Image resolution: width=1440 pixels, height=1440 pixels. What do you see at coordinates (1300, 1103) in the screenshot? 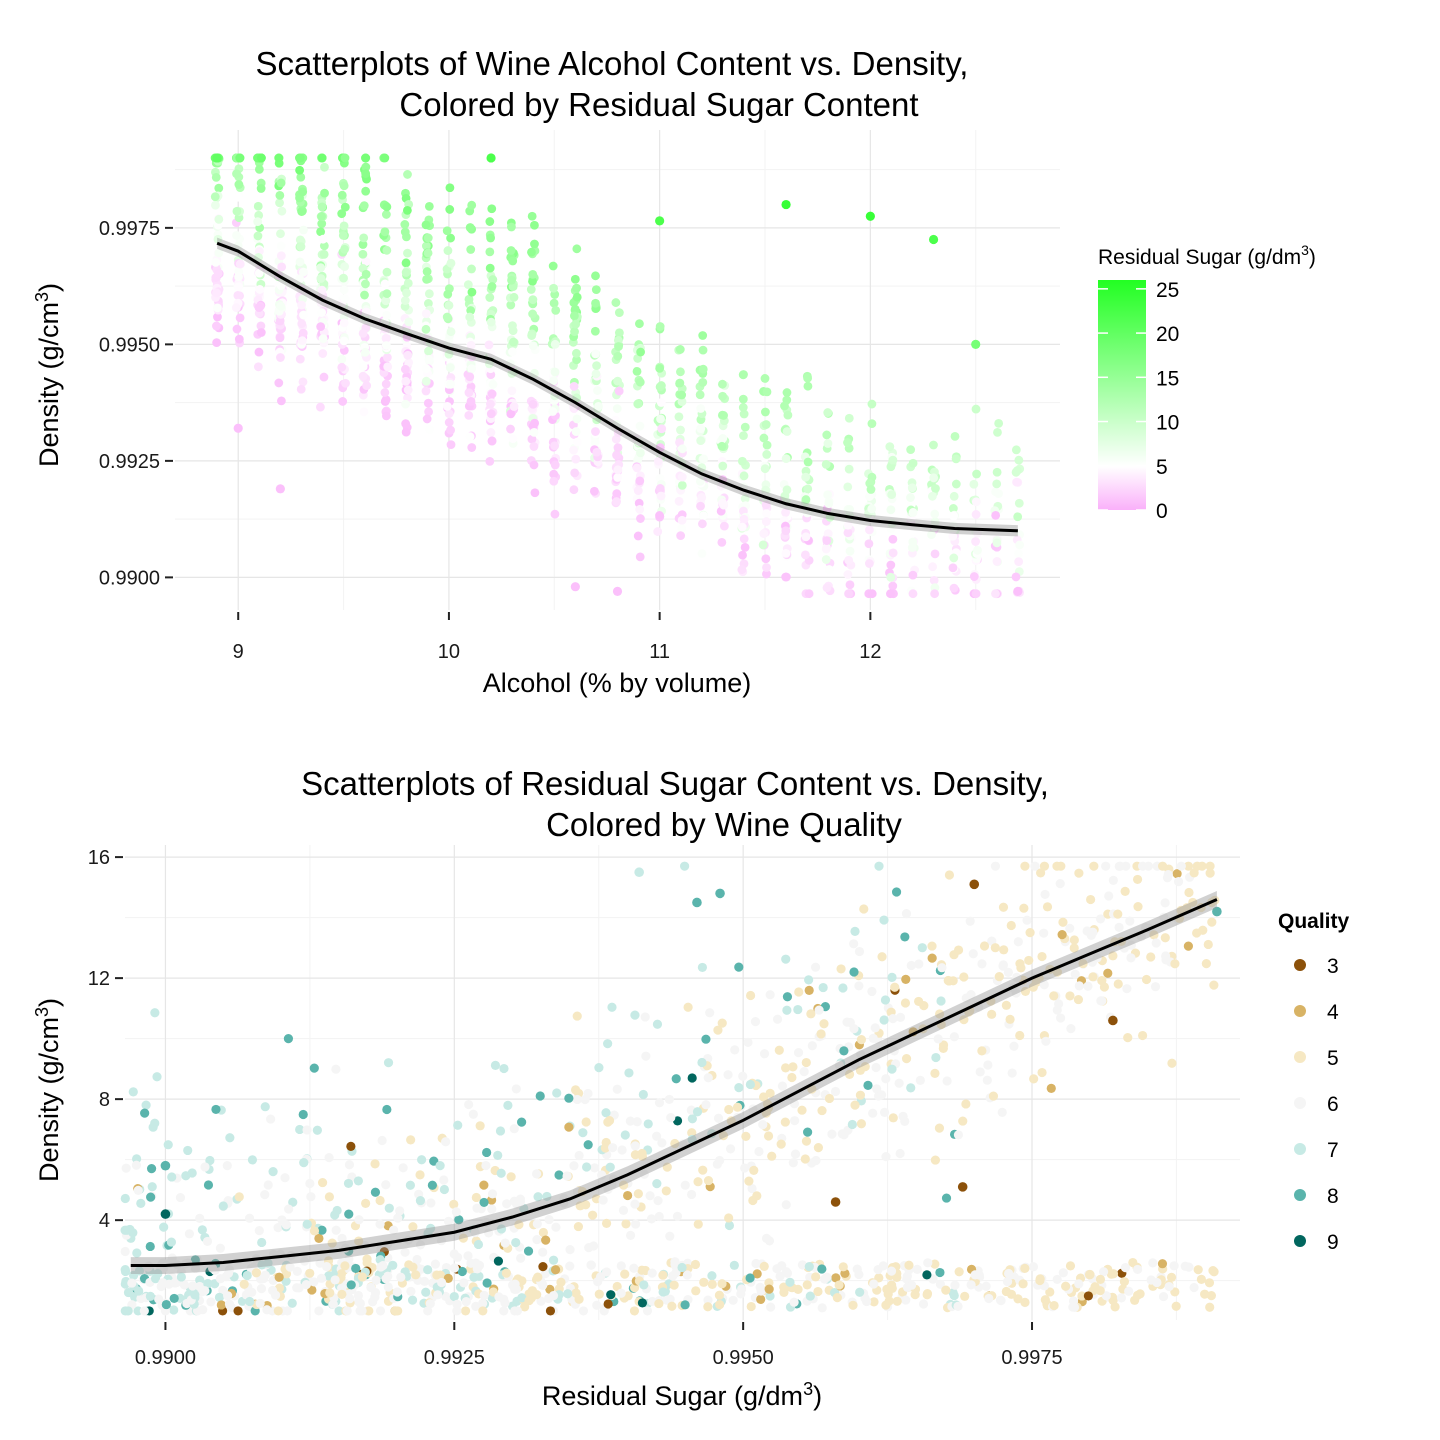
I see `chart-2-legend-swatch` at bounding box center [1300, 1103].